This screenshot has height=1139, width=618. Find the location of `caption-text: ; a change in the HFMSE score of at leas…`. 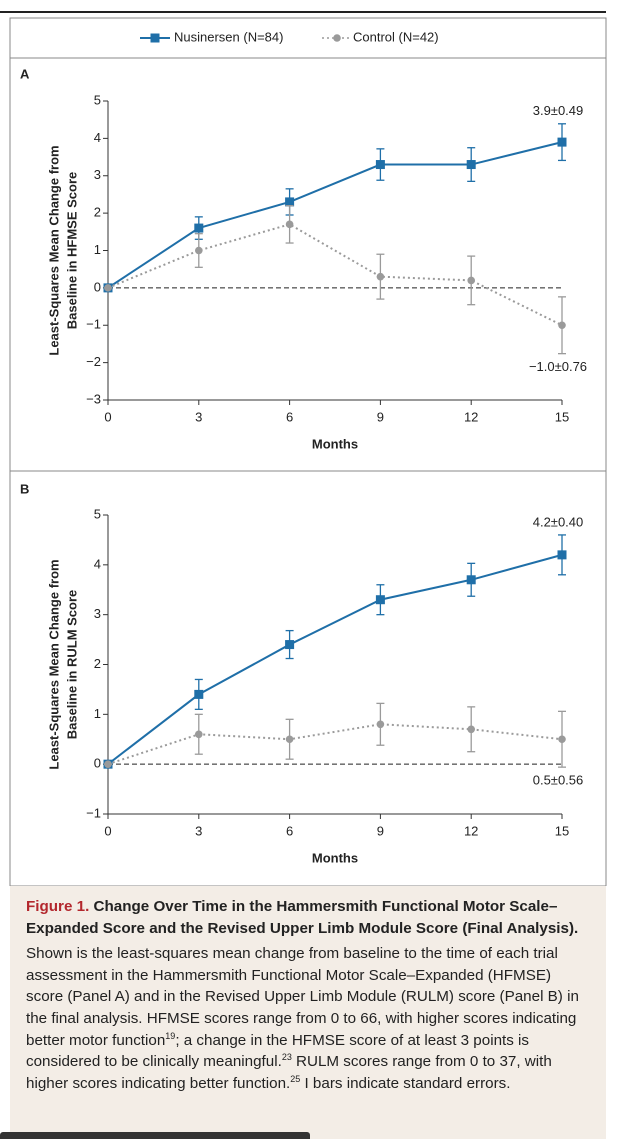

caption-text: ; a change in the HFMSE score of at leas… is located at coordinates (278, 1051).